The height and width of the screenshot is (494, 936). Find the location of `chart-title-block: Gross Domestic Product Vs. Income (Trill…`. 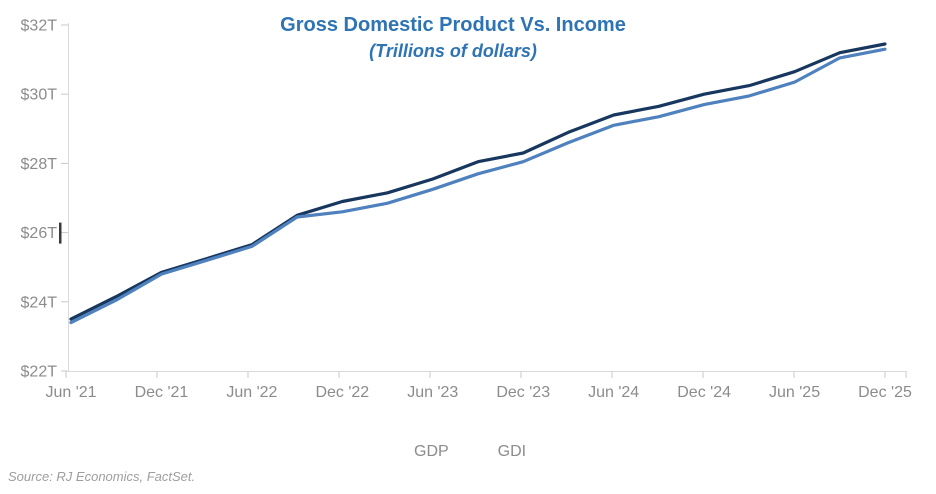

chart-title-block: Gross Domestic Product Vs. Income (Trill… is located at coordinates (453, 37).